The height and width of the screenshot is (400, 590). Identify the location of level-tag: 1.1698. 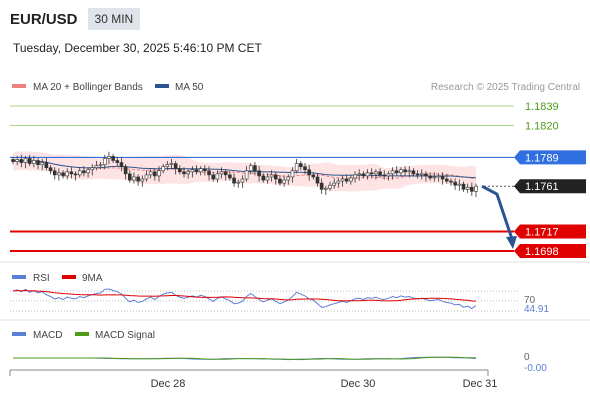
(550, 251).